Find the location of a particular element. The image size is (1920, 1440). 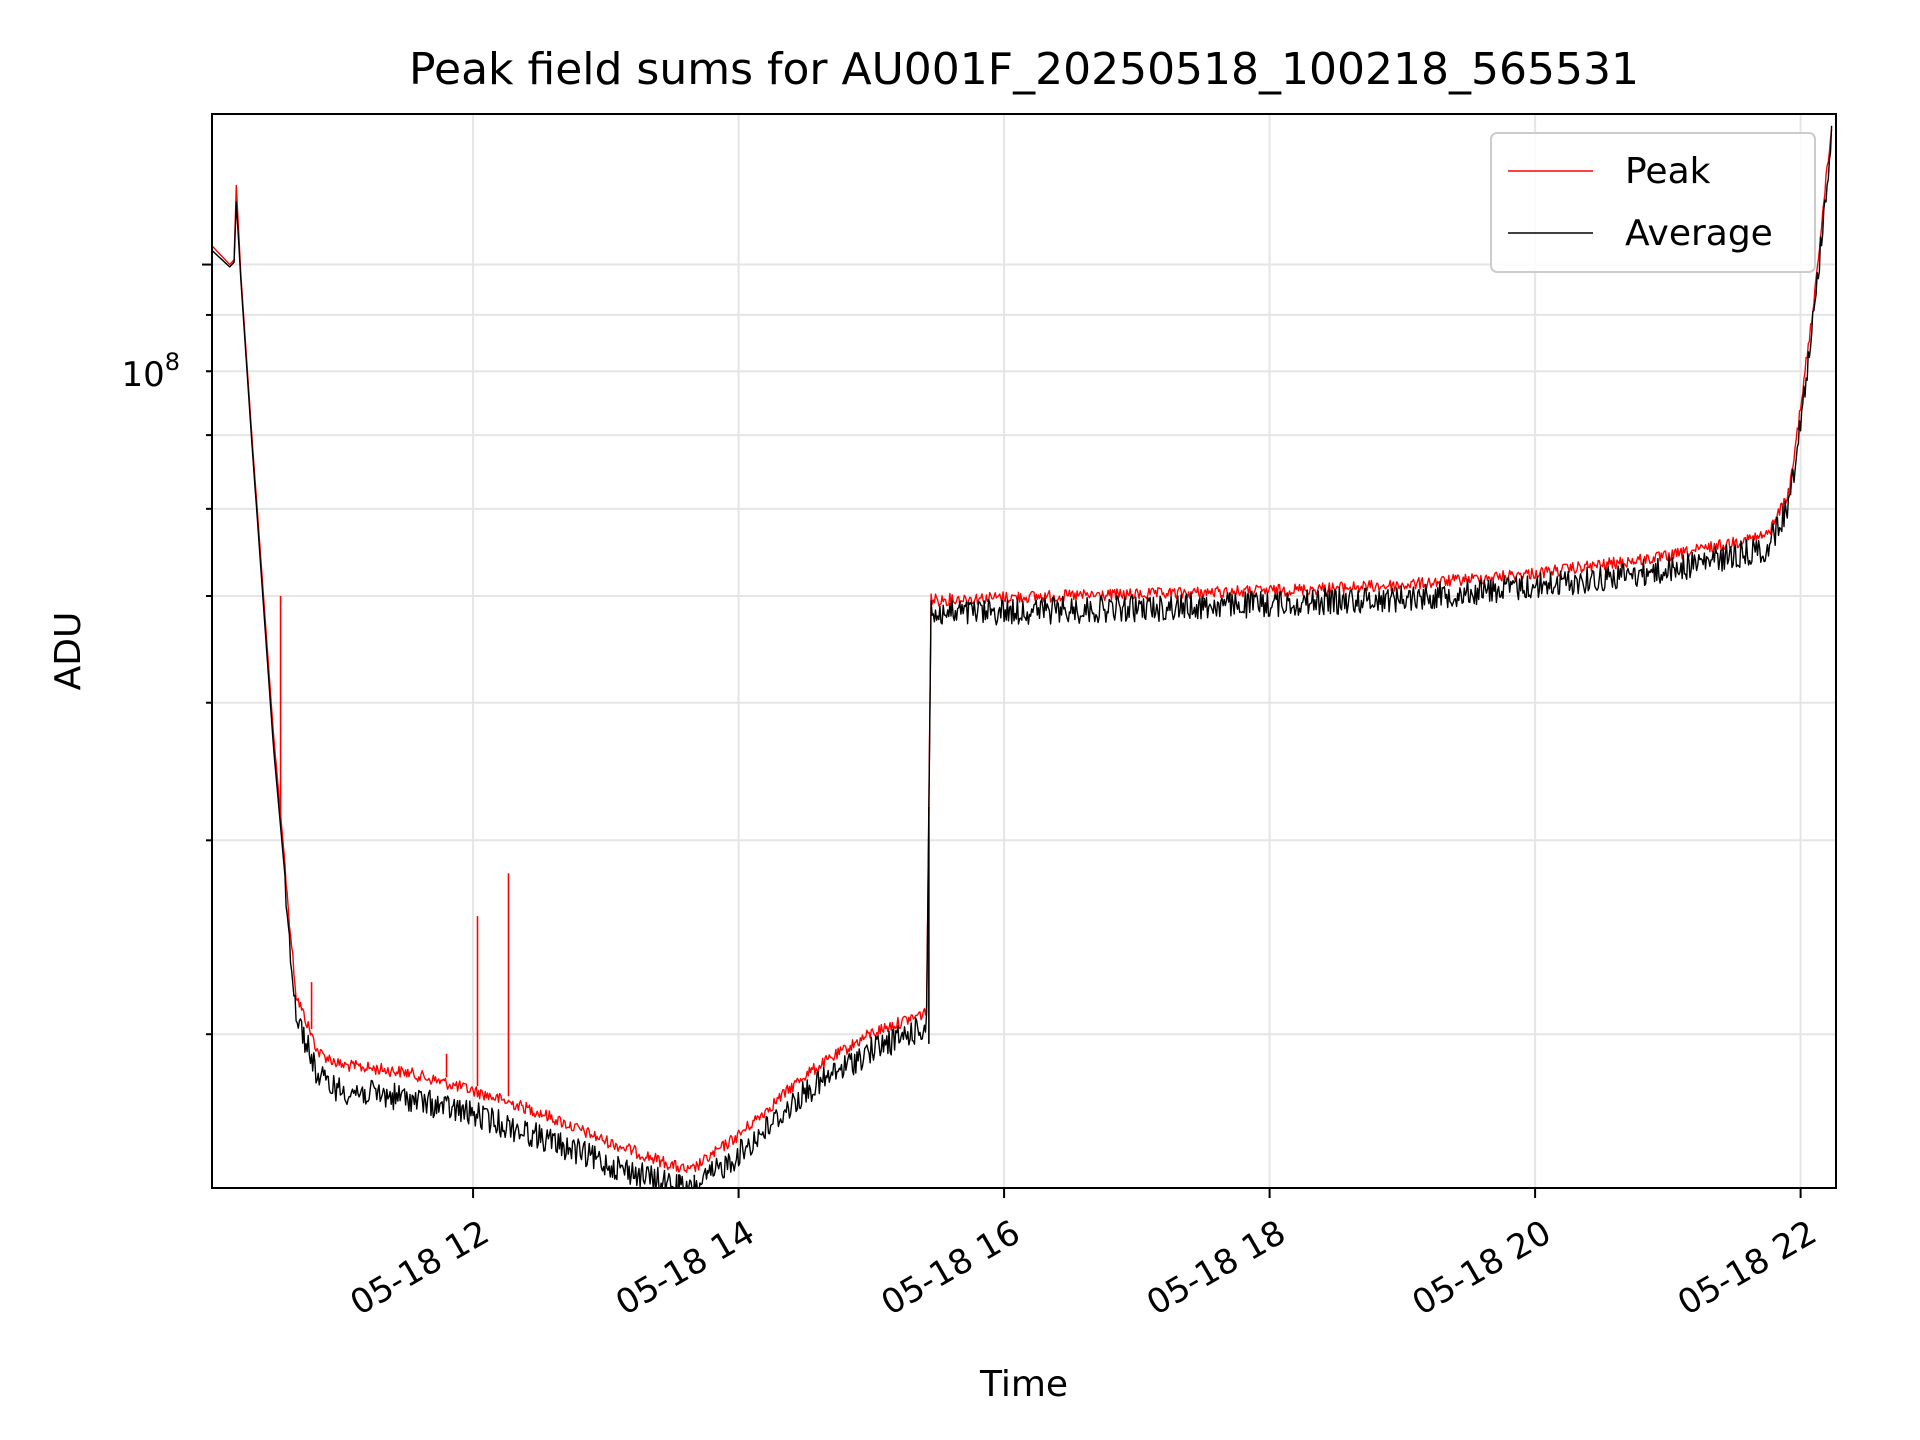

y-axis-ticks is located at coordinates (207, 649).